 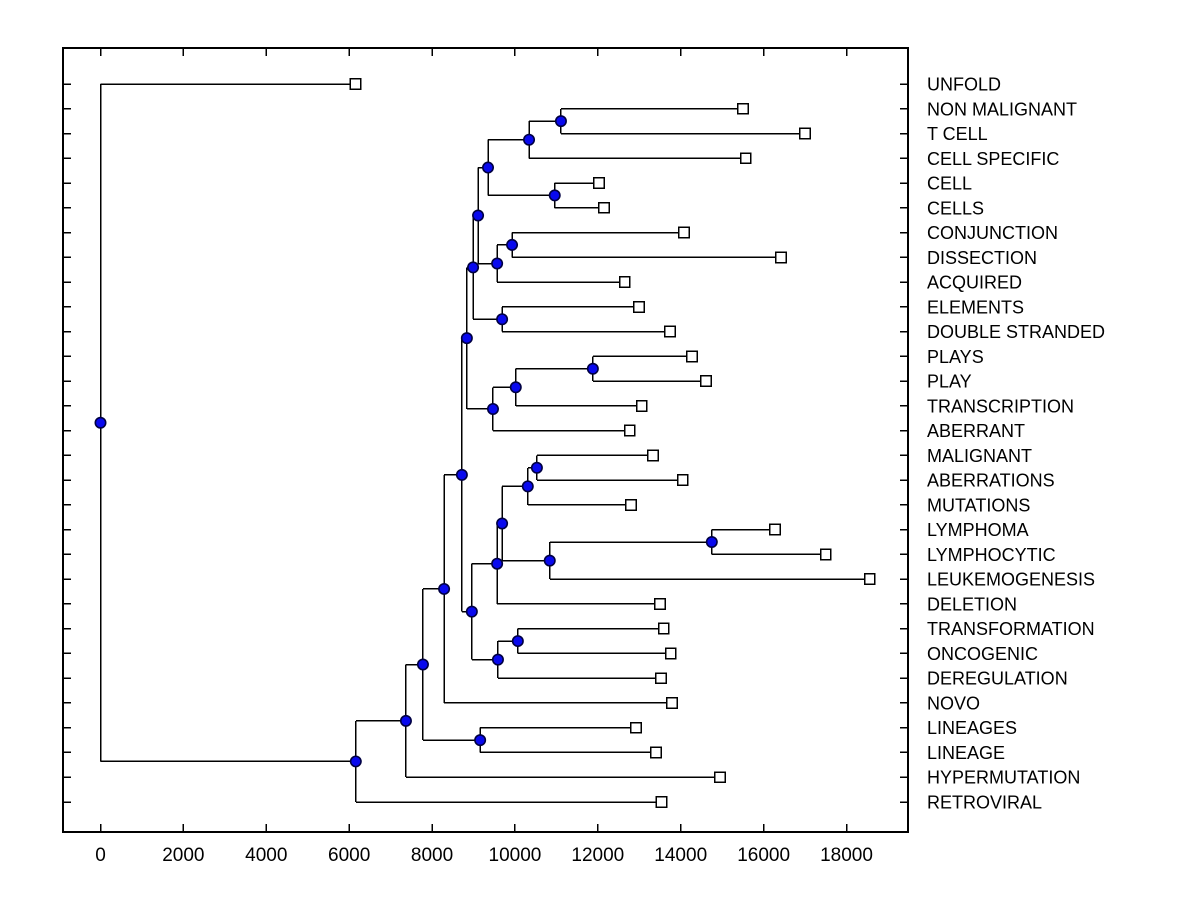 What do you see at coordinates (183, 855) in the screenshot?
I see `x-tick-label: 2000` at bounding box center [183, 855].